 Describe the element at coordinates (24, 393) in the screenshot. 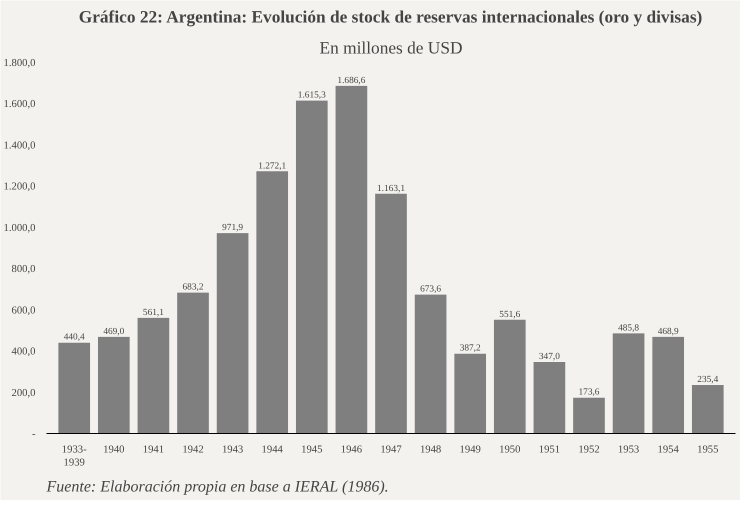

I see `y-tick-label: 200,0` at that location.